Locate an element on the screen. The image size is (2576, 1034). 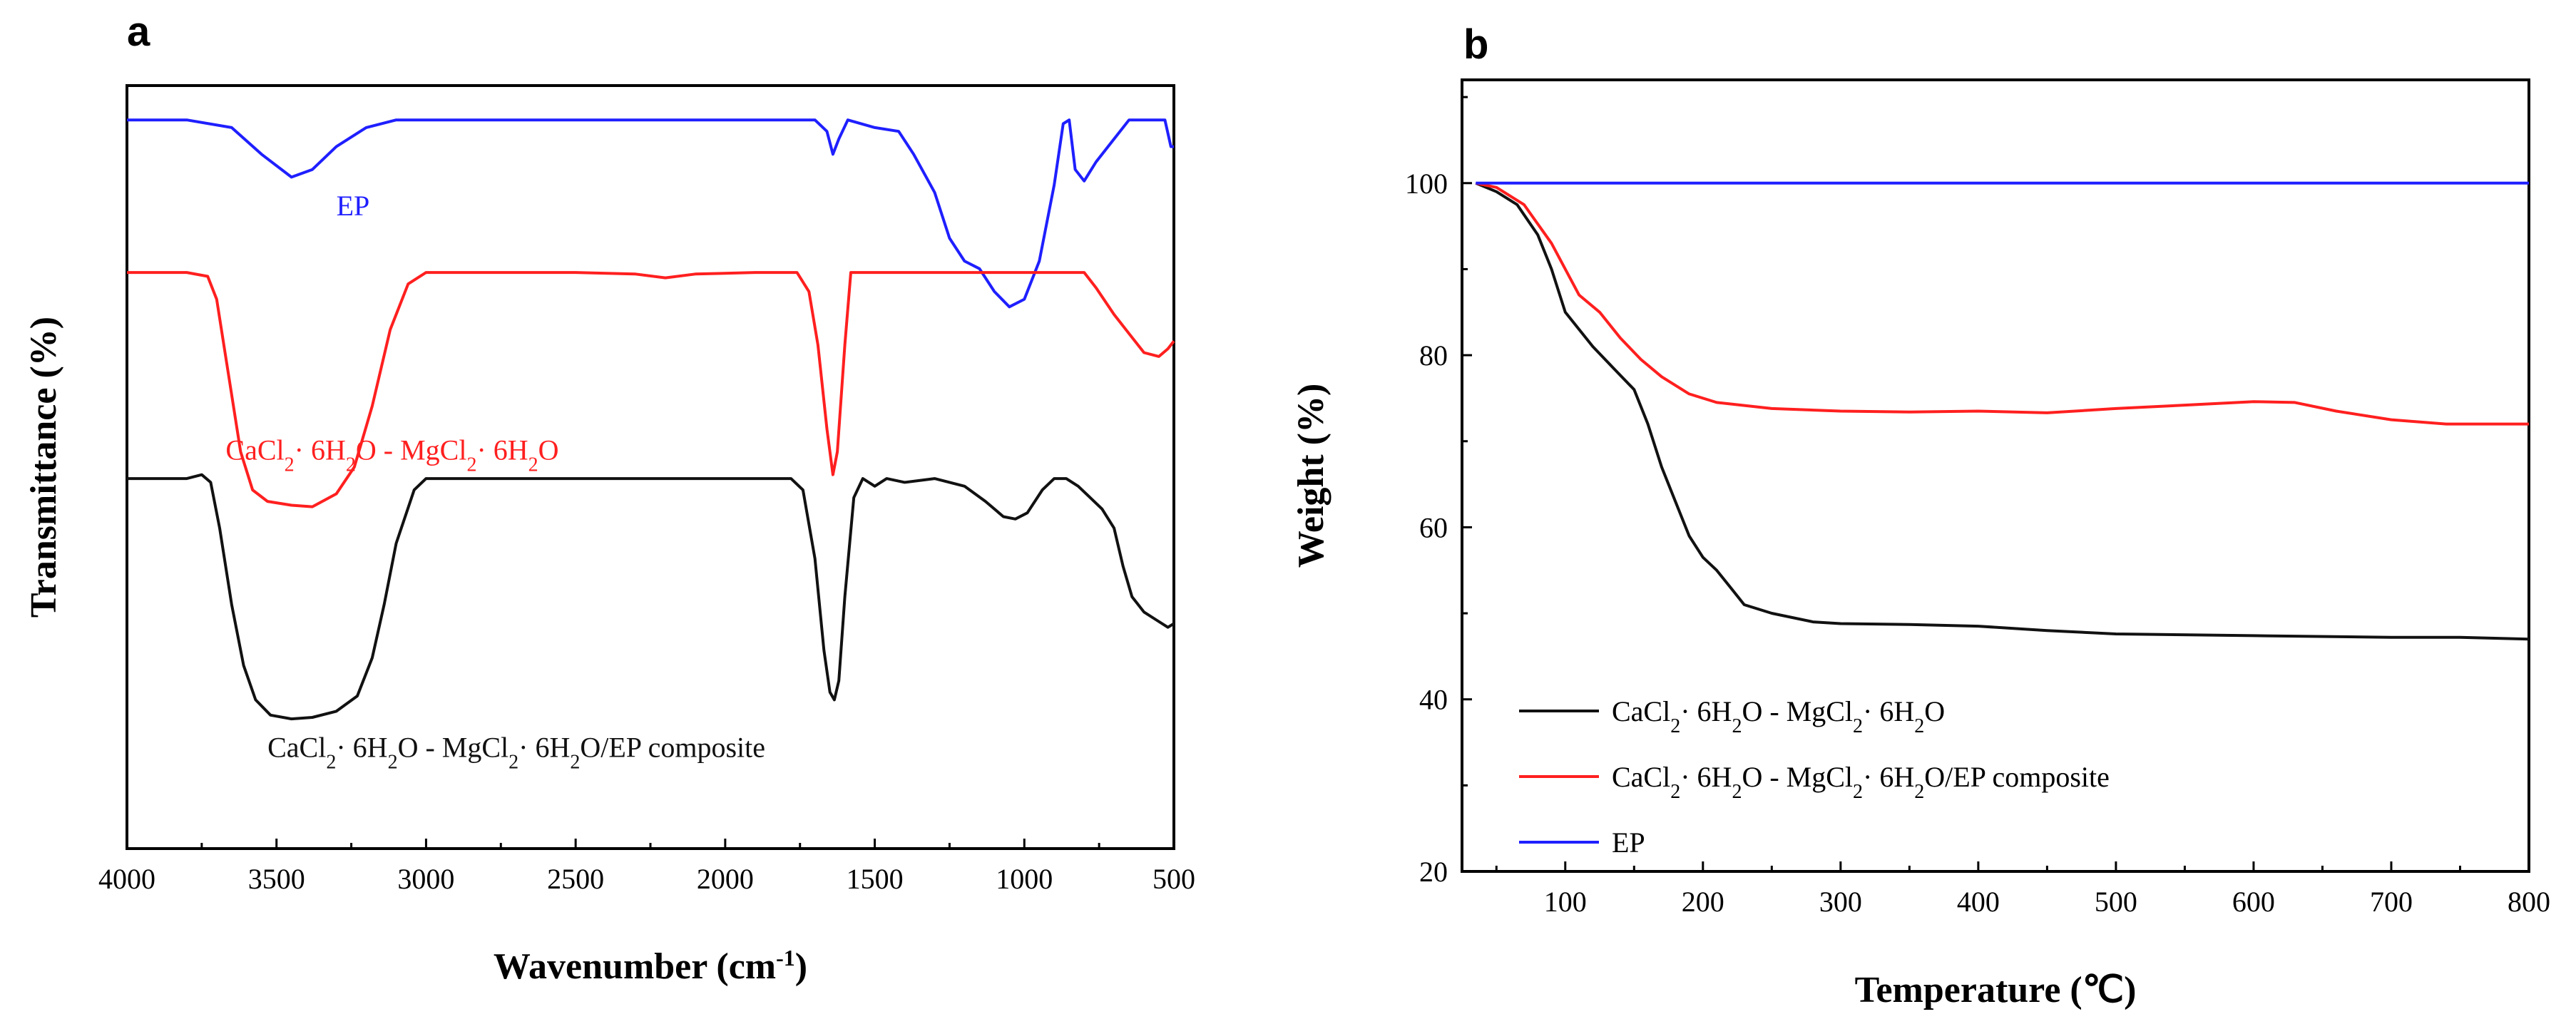
a-x-tick-label: 2000 is located at coordinates (726, 879).